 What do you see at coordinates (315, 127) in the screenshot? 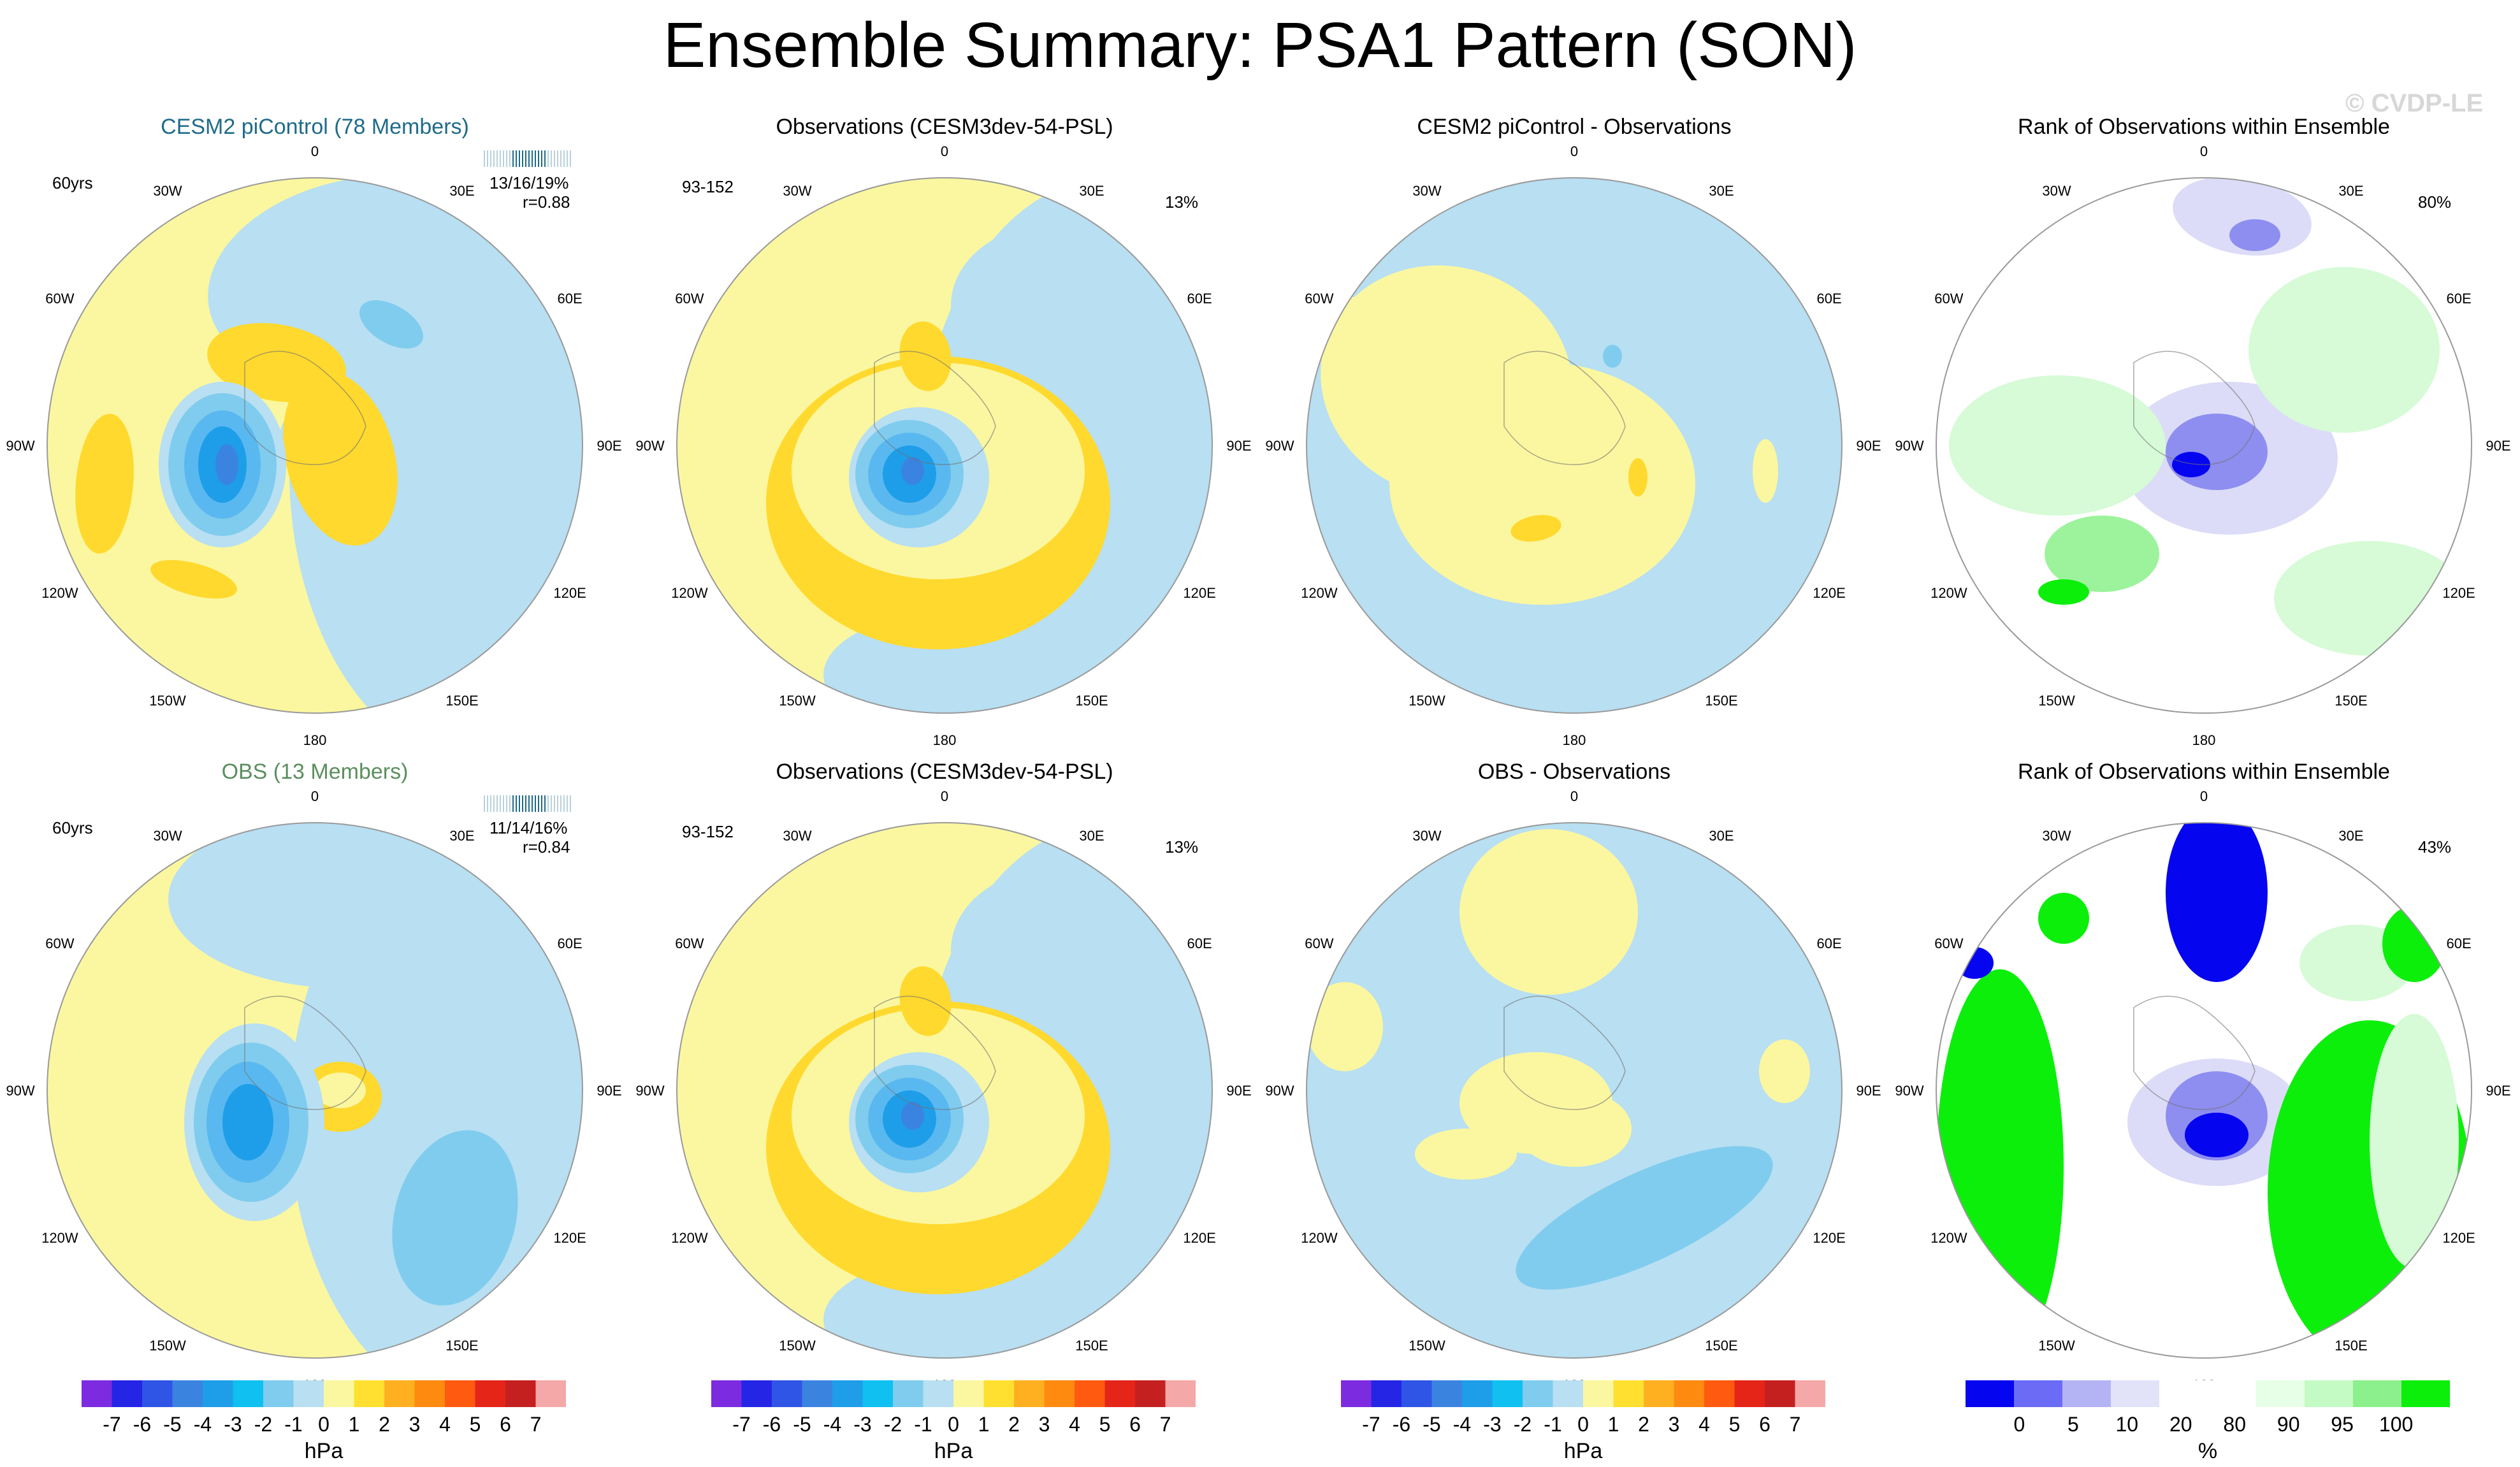
I see `panel-title: CESM2 piControl (78 Members)` at bounding box center [315, 127].